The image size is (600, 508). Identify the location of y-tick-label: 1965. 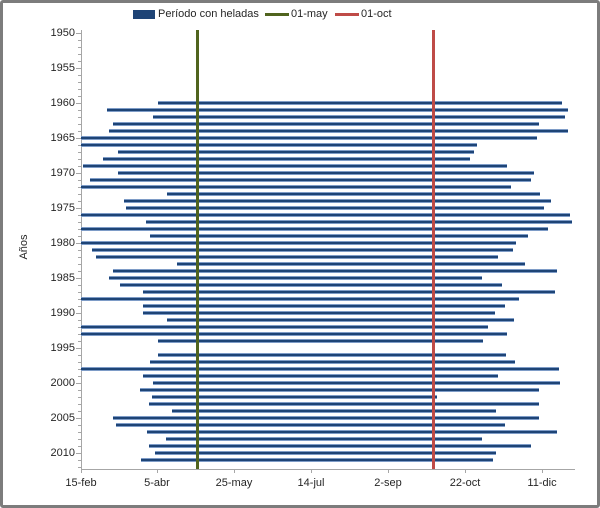
(62, 138).